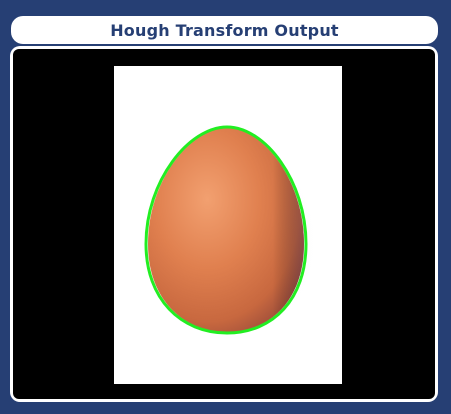 Image resolution: width=451 pixels, height=414 pixels. I want to click on window-title: Hough Transform Output, so click(224, 30).